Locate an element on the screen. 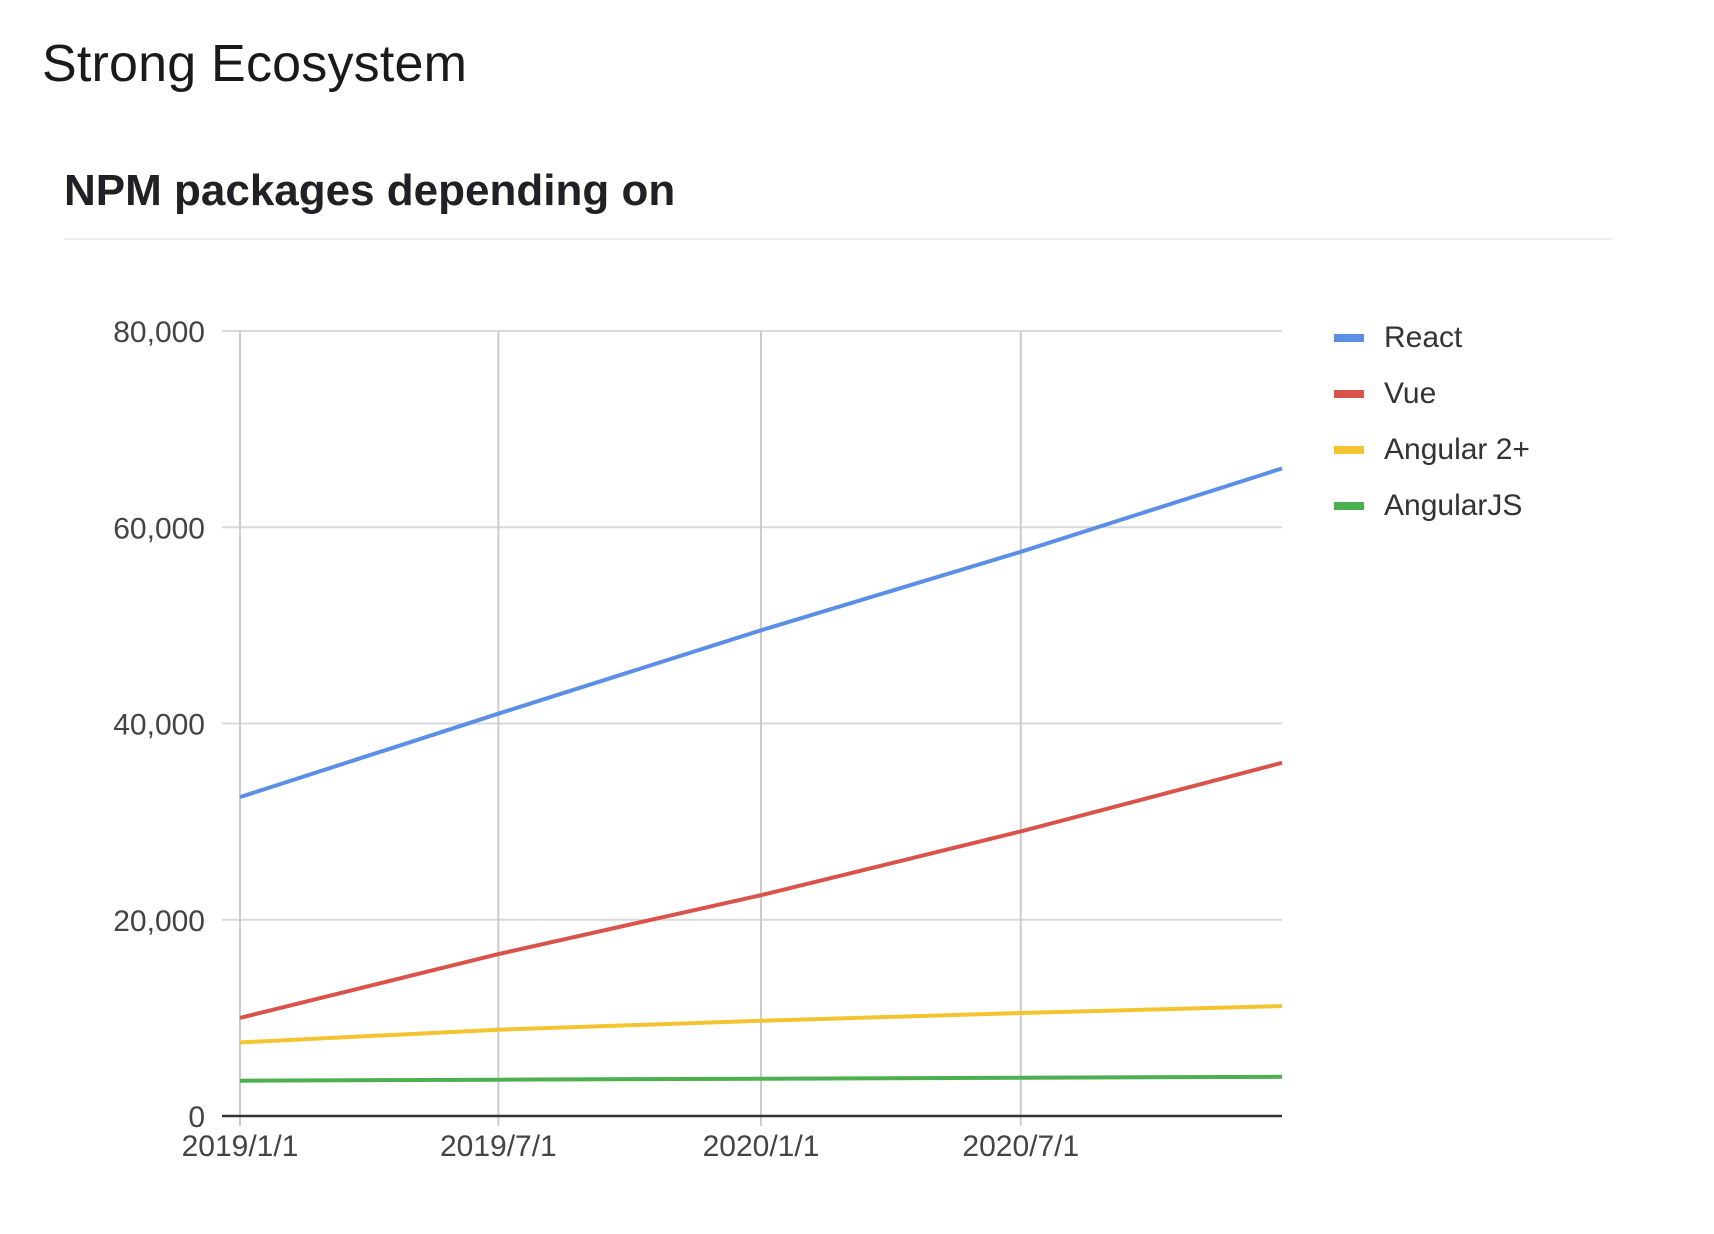  x-tick-label: 2019/1/1 is located at coordinates (240, 1146).